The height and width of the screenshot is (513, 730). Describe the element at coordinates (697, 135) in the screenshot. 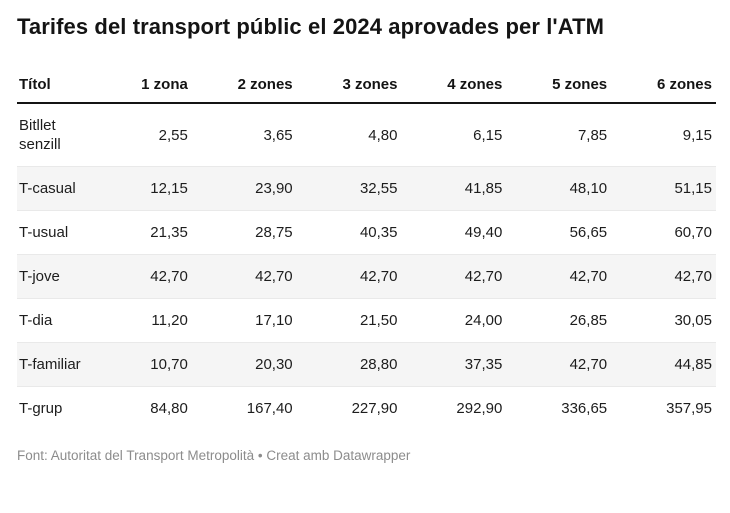

I see `fare-value: 9,15` at that location.